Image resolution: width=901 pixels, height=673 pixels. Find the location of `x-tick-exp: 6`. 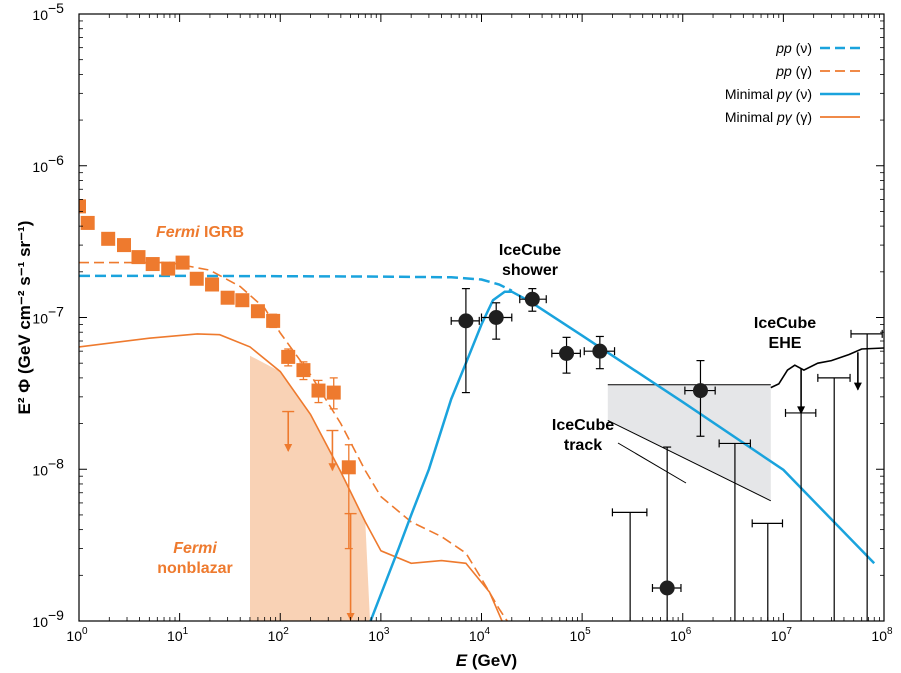

x-tick-exp: 6 is located at coordinates (689, 631).